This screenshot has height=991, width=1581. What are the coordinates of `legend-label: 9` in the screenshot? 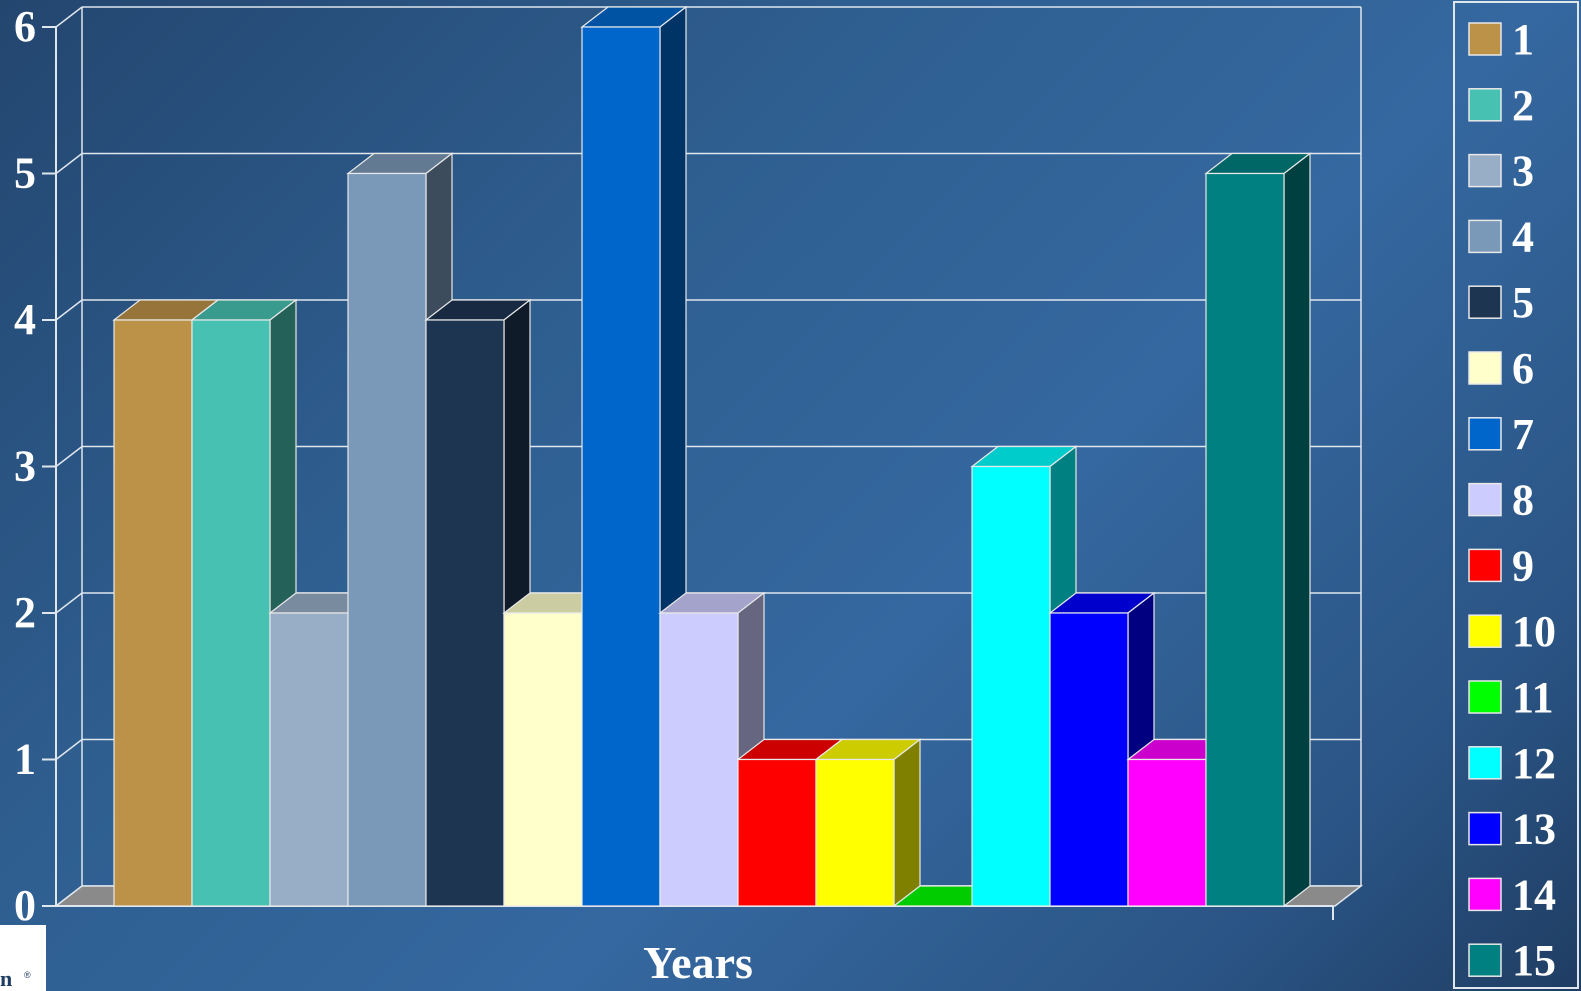 It's located at (1523, 565).